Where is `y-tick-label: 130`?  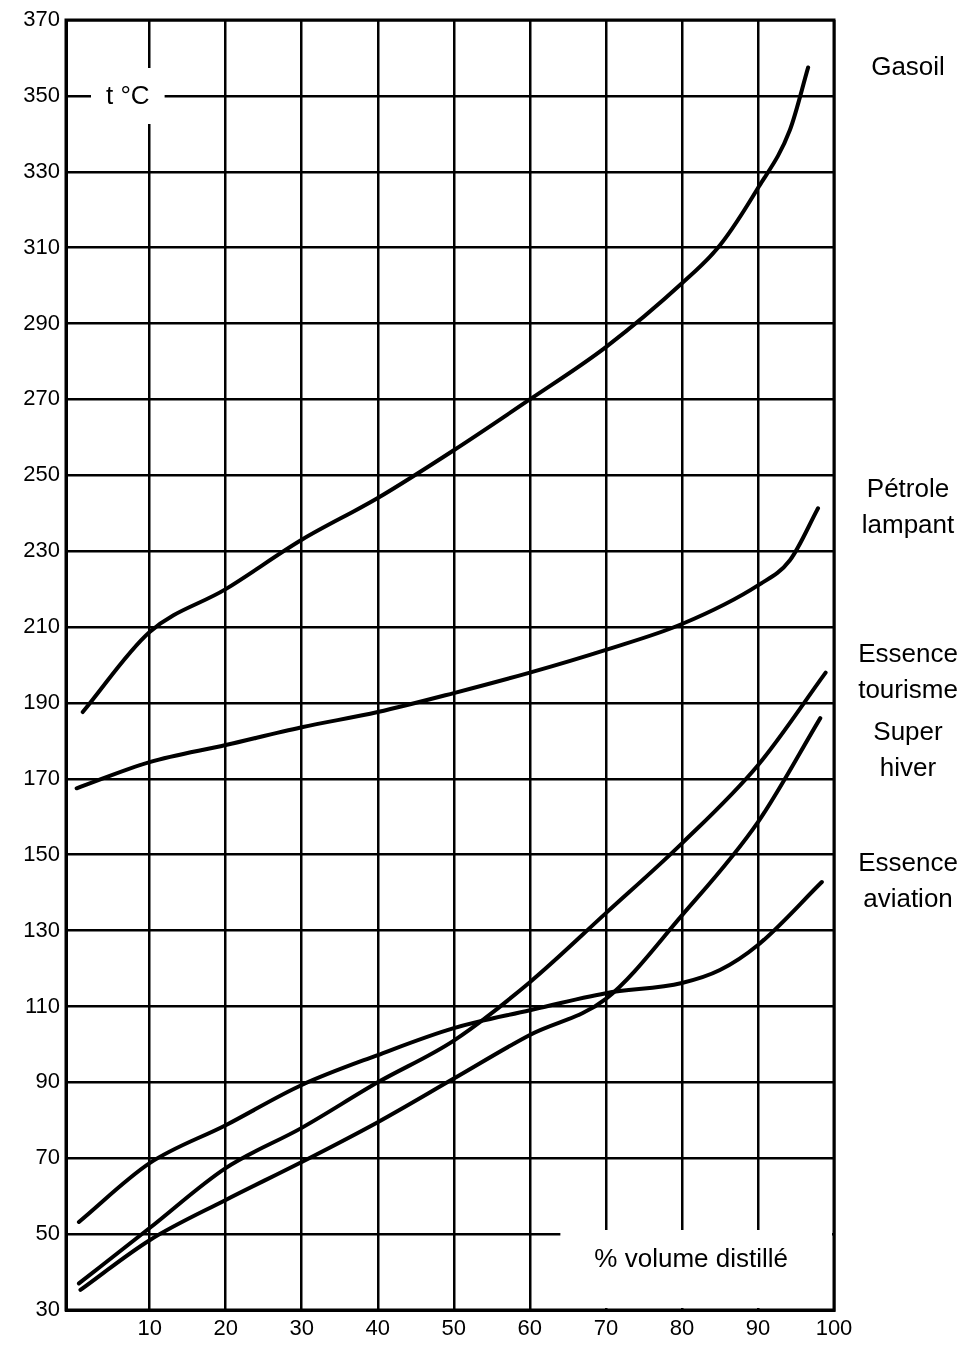
y-tick-label: 130 is located at coordinates (41, 929).